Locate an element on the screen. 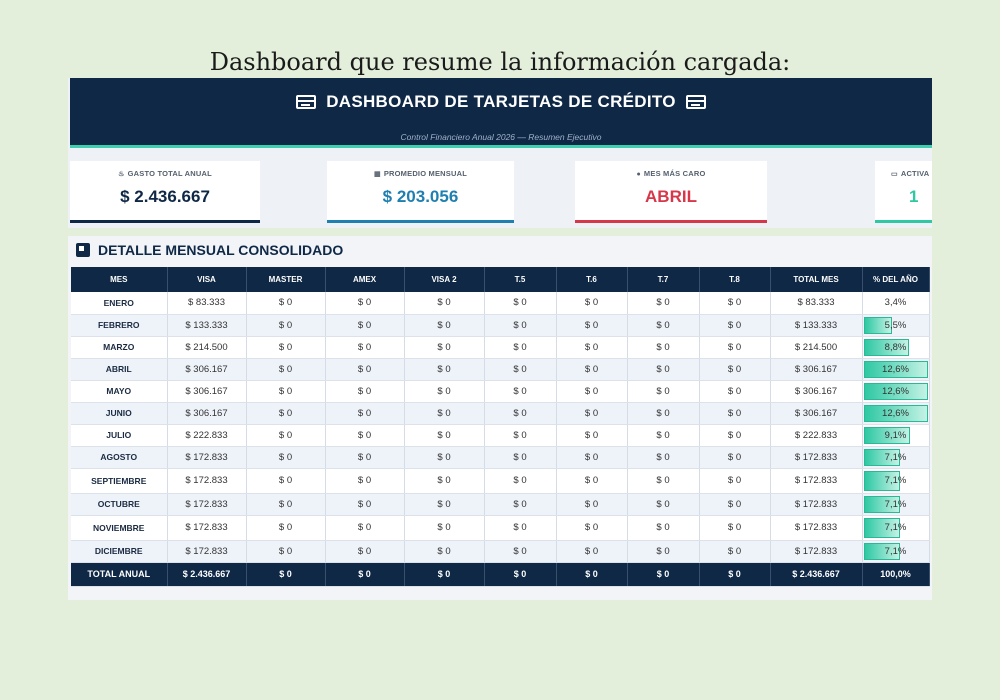 The image size is (1000, 700). cell-visa: $ 83.333 is located at coordinates (207, 303).